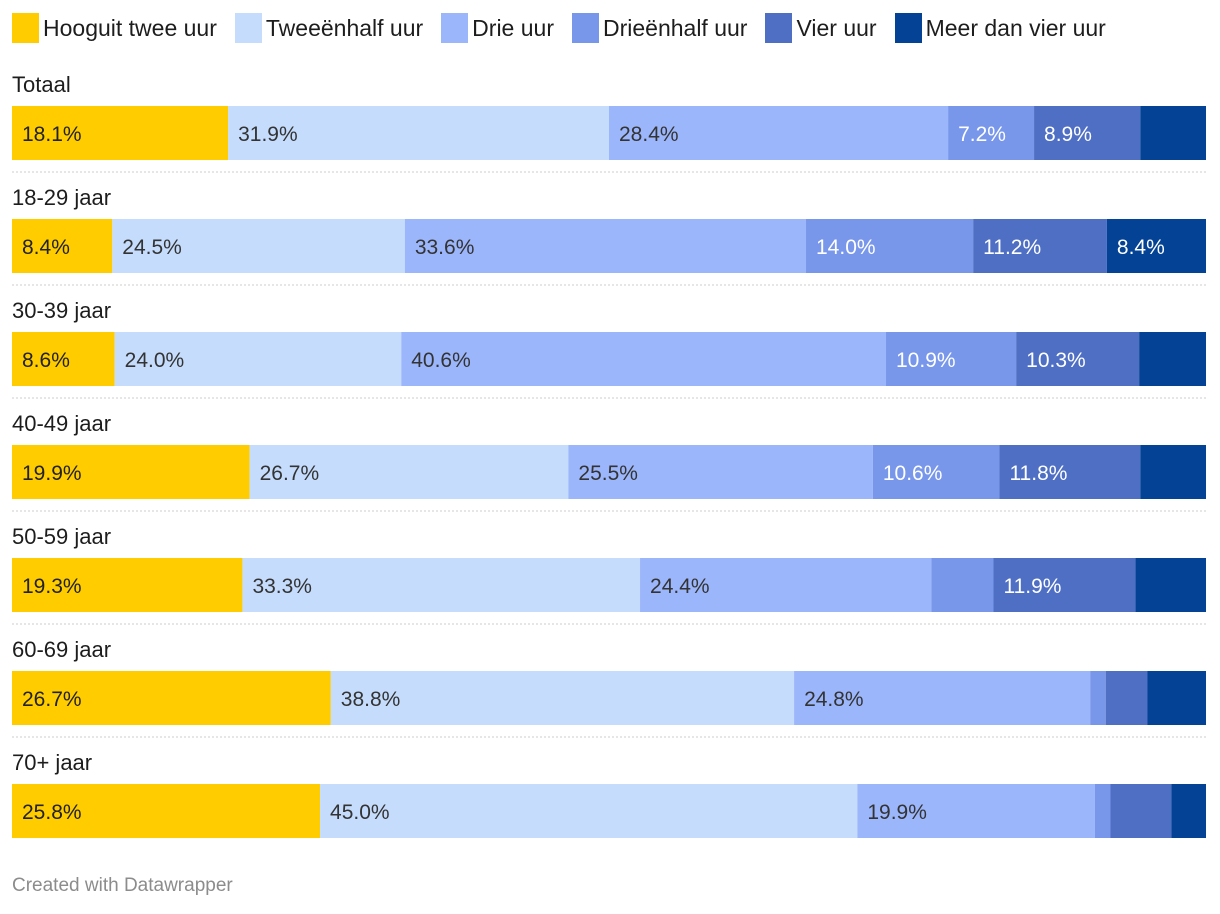 The image size is (1220, 914). I want to click on bar-value-label: 10.6%, so click(913, 473).